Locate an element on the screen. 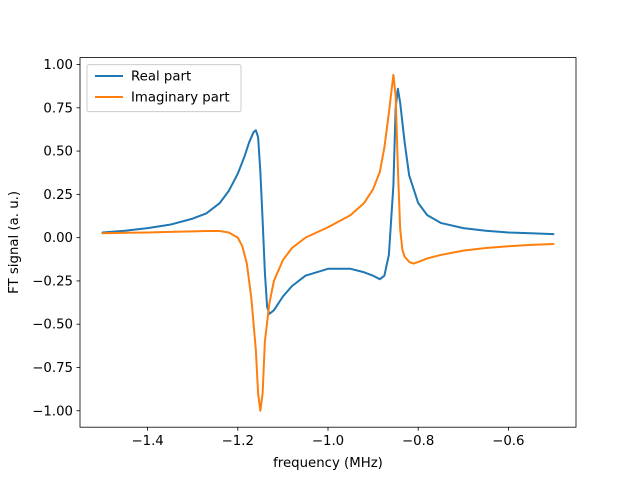 The image size is (640, 480). y-tick-label: 0.25 is located at coordinates (58, 195).